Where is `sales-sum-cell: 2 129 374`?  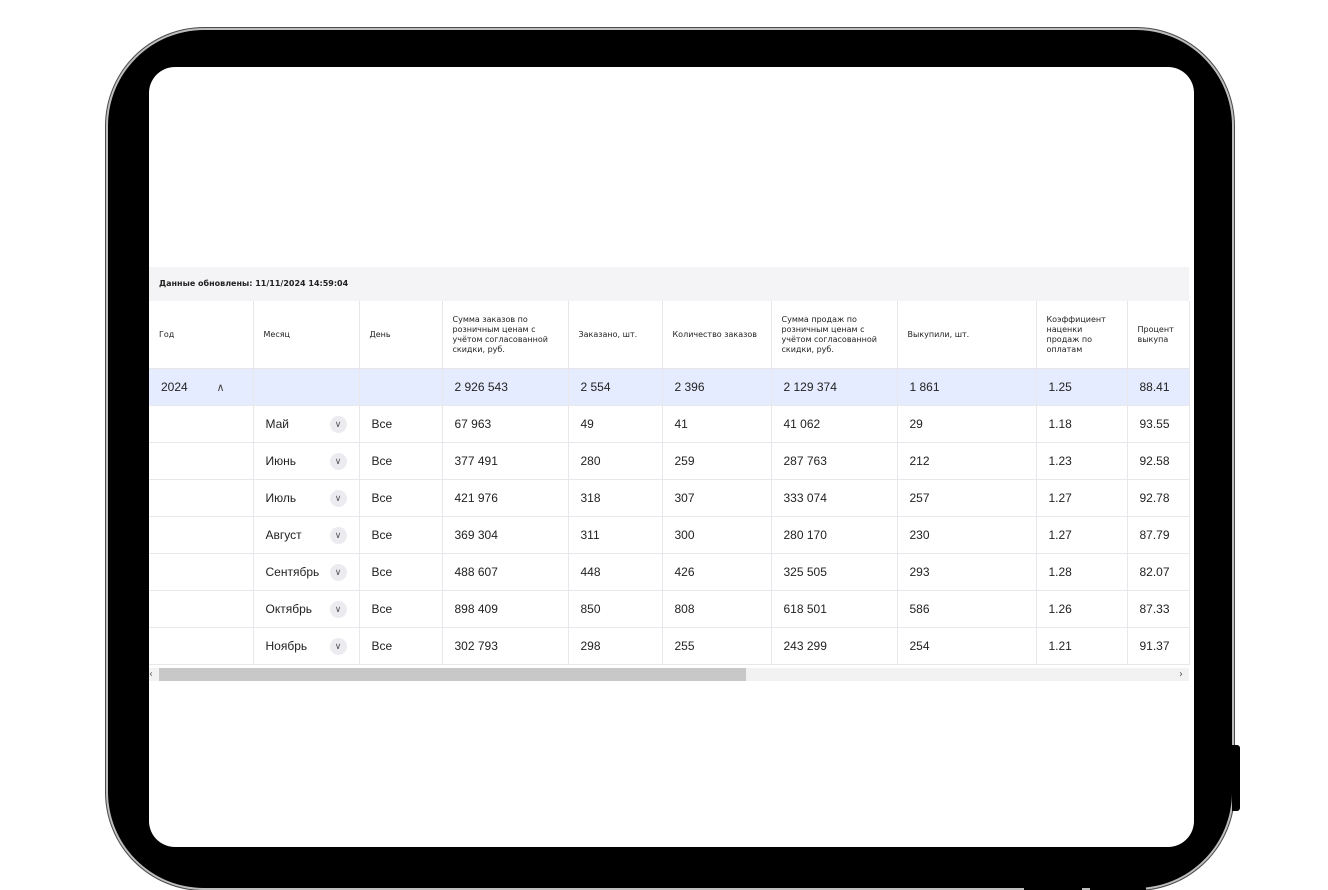 sales-sum-cell: 2 129 374 is located at coordinates (834, 387).